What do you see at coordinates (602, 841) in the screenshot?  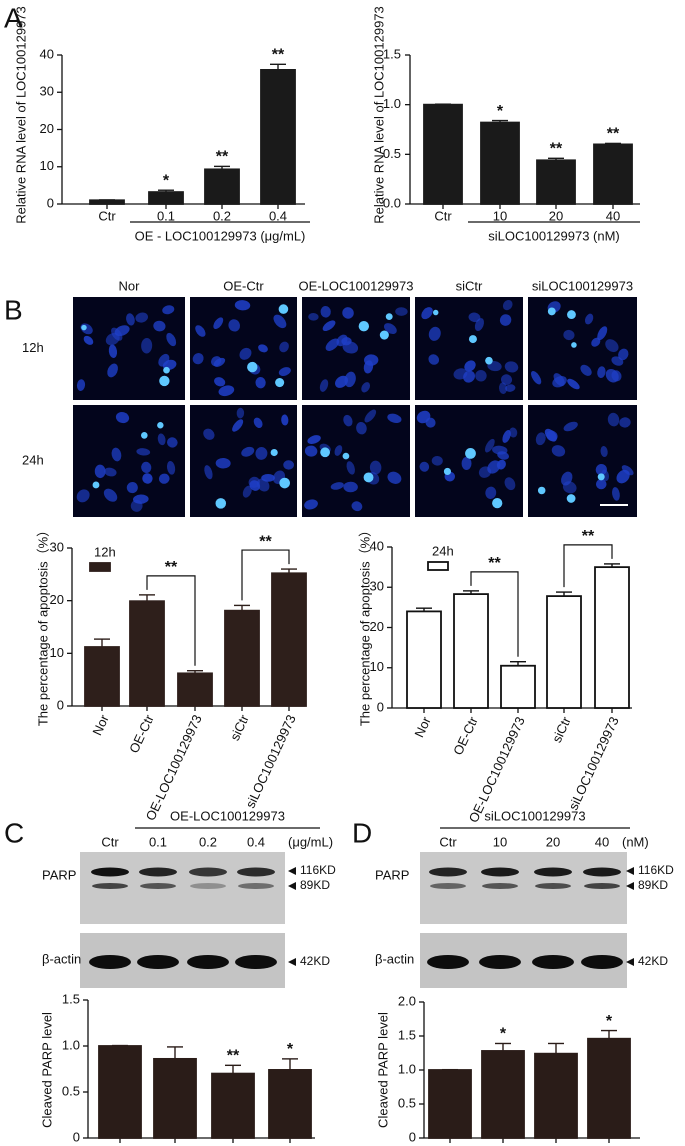 I see `lane-label: 40` at bounding box center [602, 841].